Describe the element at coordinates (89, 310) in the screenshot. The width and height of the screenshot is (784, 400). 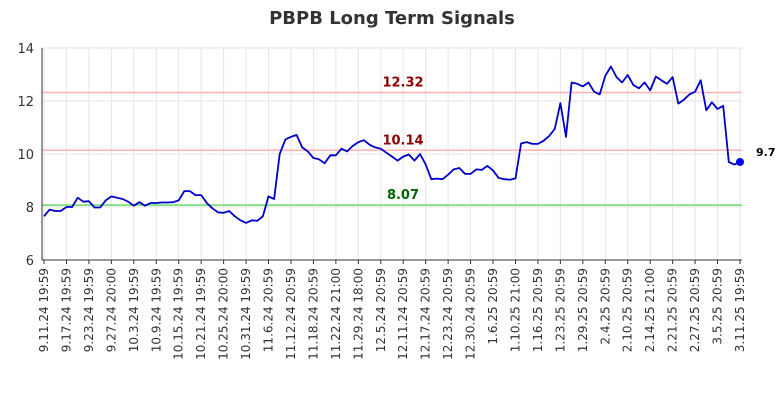
I see `x-tick-label: 9.23.24 19:59` at that location.